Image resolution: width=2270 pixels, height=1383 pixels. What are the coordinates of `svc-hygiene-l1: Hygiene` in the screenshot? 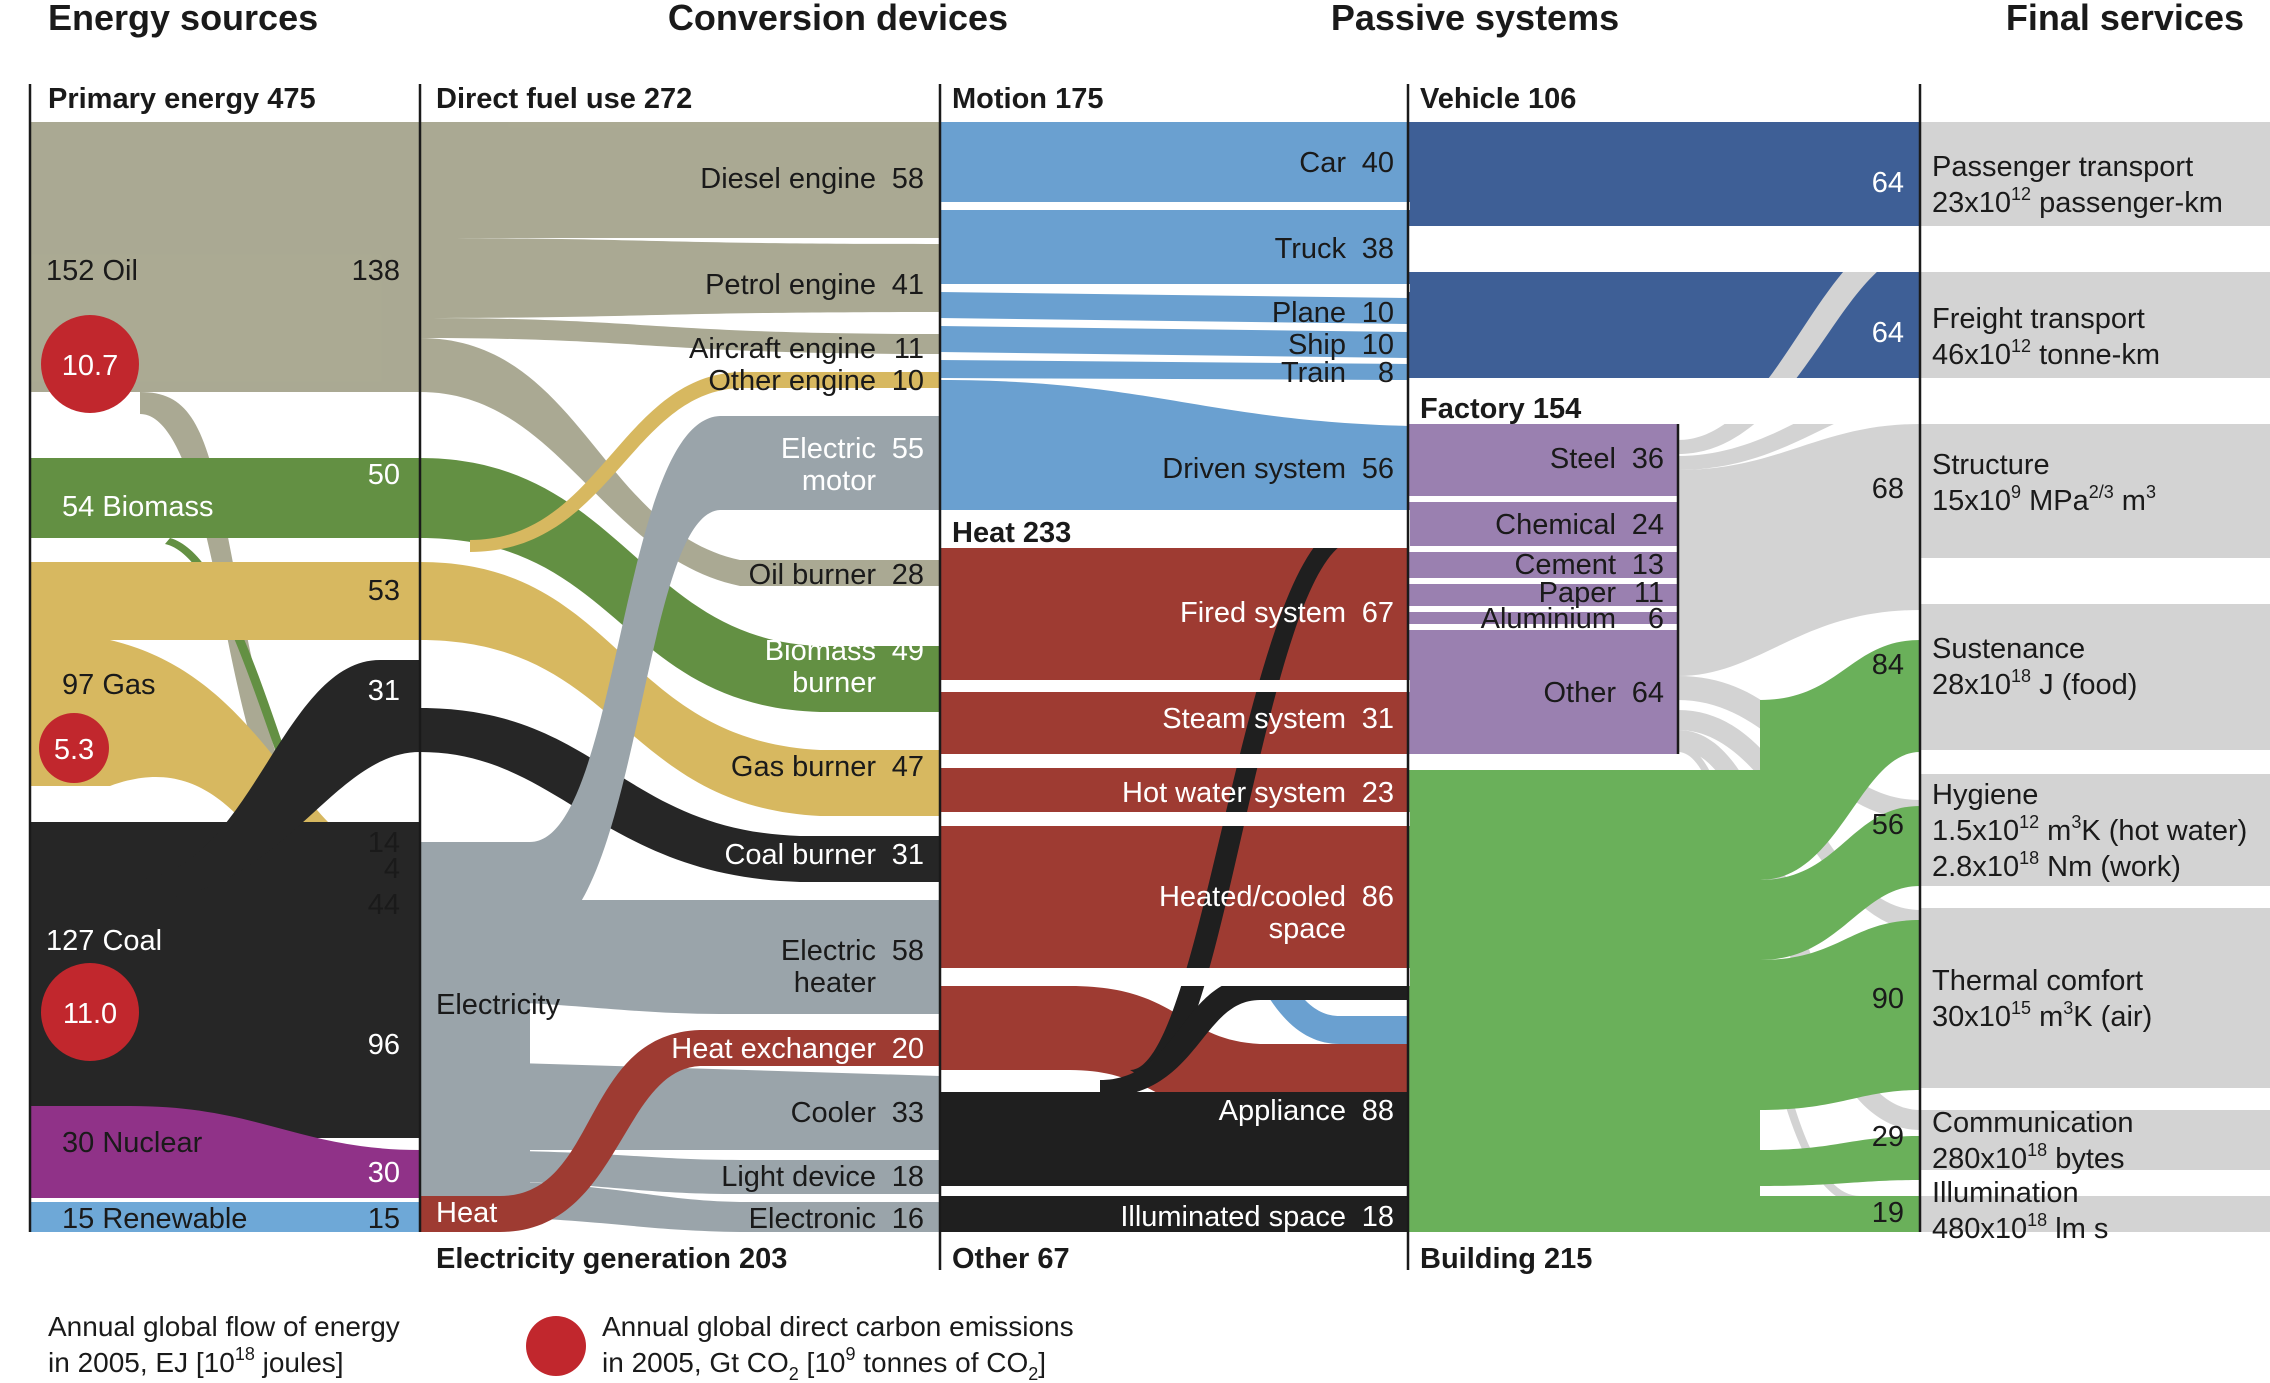 It's located at (1985, 795).